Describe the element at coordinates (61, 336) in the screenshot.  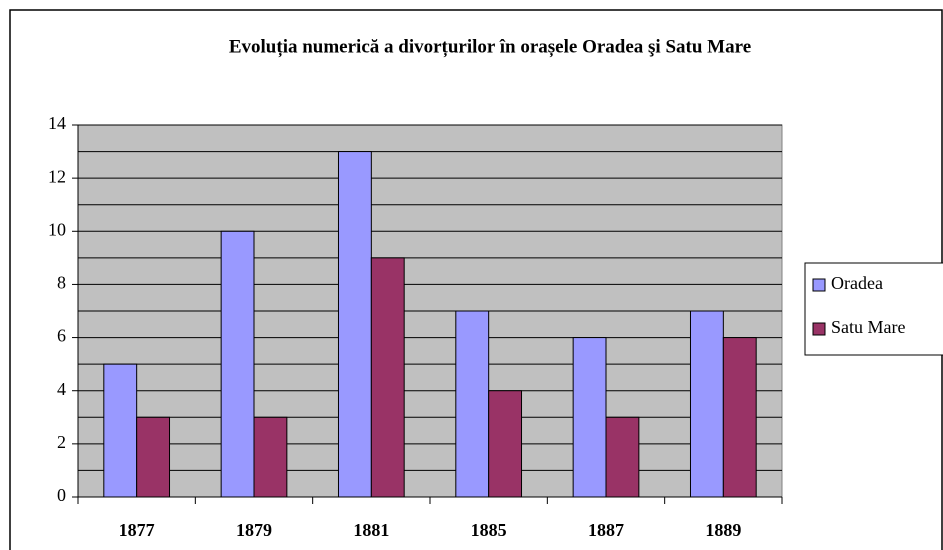
I see `y-tick-label: 6` at that location.